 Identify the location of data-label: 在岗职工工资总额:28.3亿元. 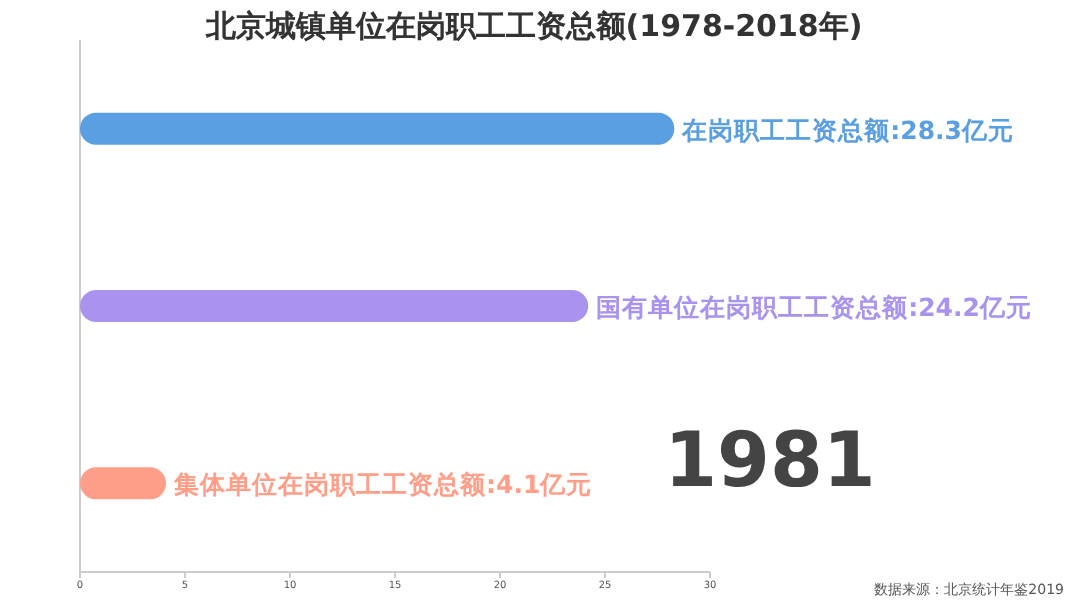
(847, 129).